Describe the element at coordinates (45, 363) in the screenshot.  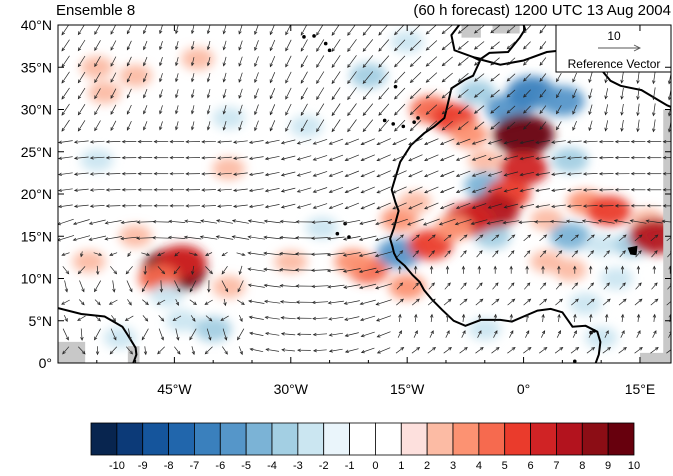
I see `latitude-label: 0°` at that location.